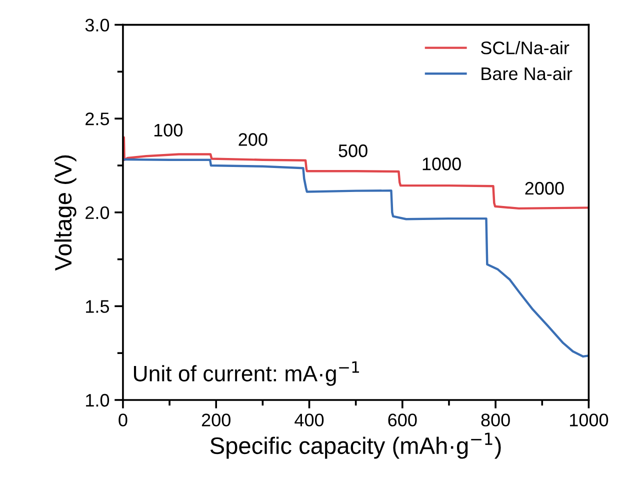 The height and width of the screenshot is (486, 621). What do you see at coordinates (246, 373) in the screenshot?
I see `annotation: Unit of current: mA·g$^{−1}$` at bounding box center [246, 373].